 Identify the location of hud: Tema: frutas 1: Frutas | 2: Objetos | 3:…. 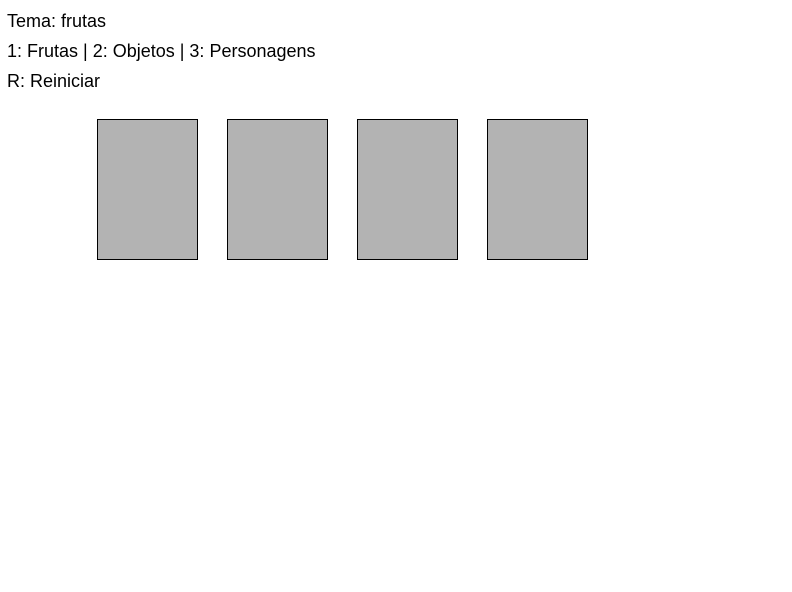
(161, 51).